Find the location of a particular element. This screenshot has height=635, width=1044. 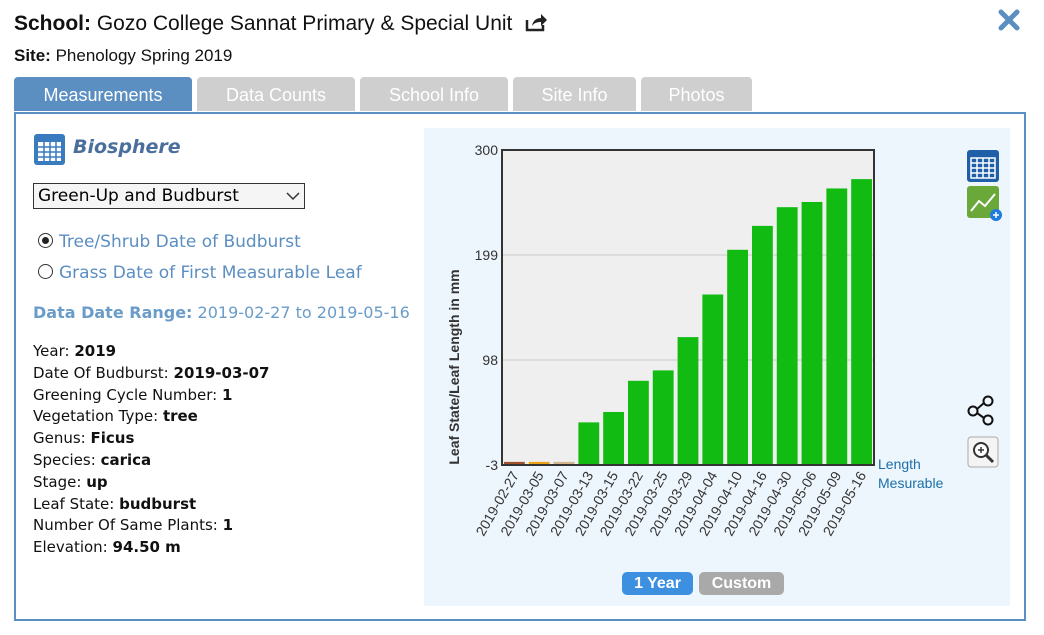

detail-value: 94.50 m is located at coordinates (146, 547).